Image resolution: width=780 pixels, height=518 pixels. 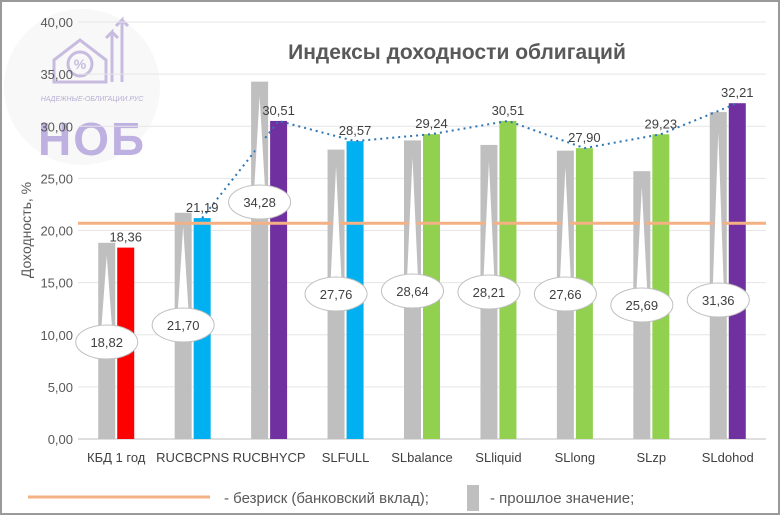 What do you see at coordinates (584, 137) in the screenshot?
I see `current-value-label: 27,90` at bounding box center [584, 137].